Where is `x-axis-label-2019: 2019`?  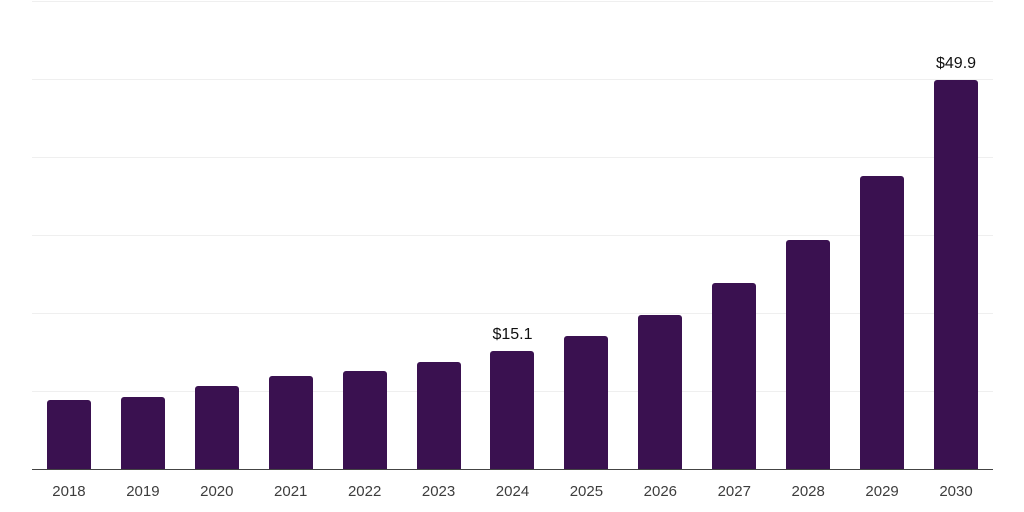
x-axis-label-2019: 2019 is located at coordinates (143, 491).